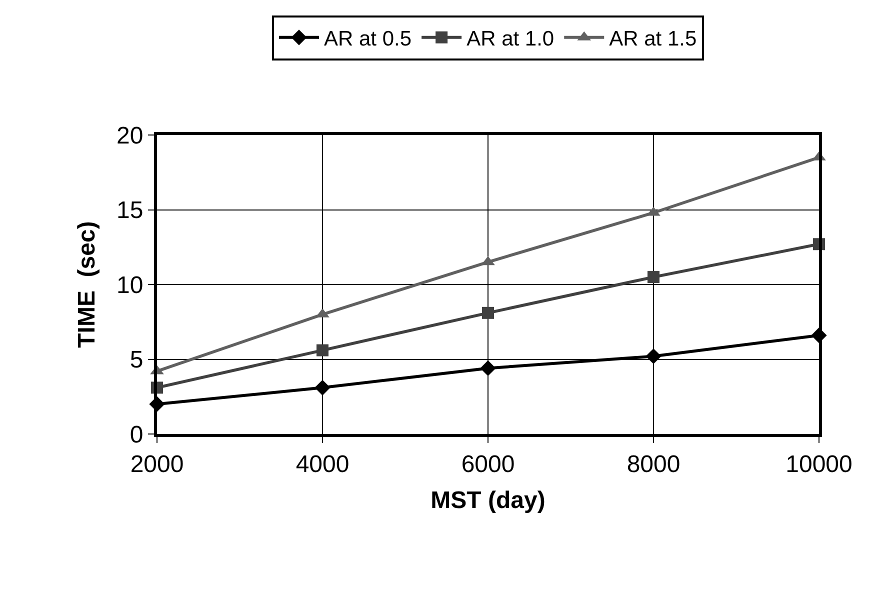 The height and width of the screenshot is (604, 875). I want to click on x-tick-label: 10000, so click(819, 464).